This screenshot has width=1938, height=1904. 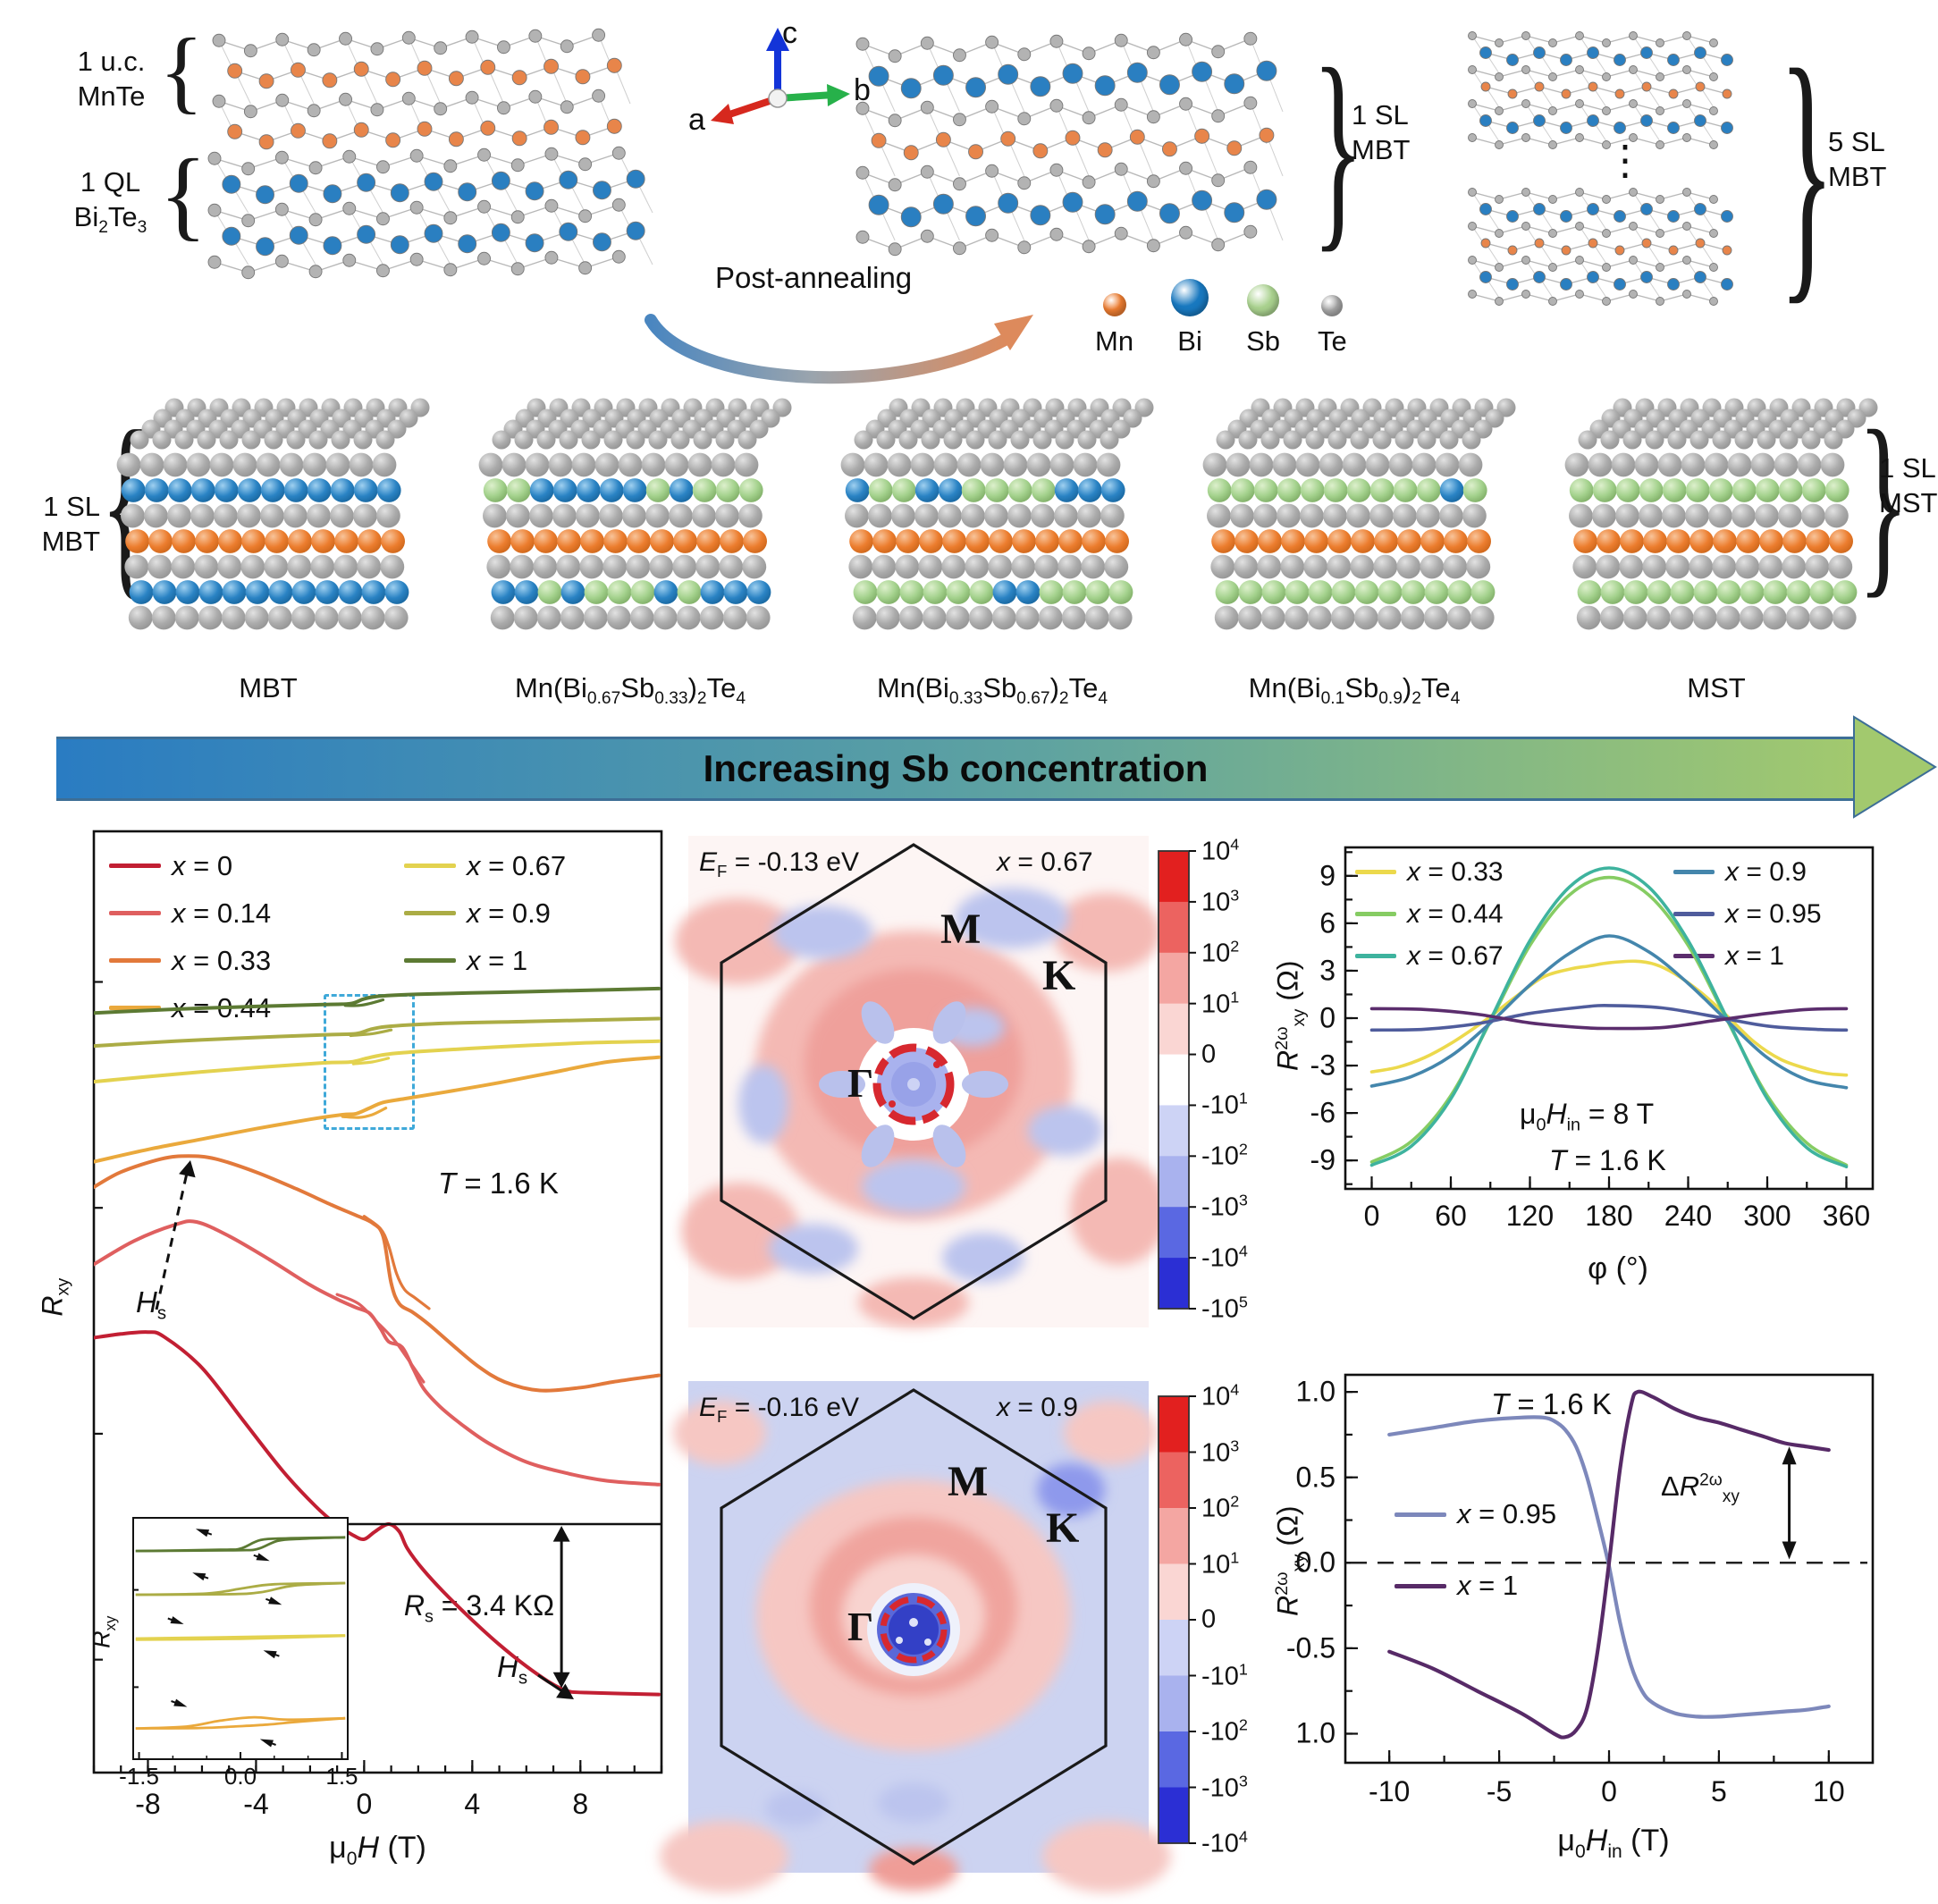 What do you see at coordinates (181, 71) in the screenshot?
I see `brace-1uc: {` at bounding box center [181, 71].